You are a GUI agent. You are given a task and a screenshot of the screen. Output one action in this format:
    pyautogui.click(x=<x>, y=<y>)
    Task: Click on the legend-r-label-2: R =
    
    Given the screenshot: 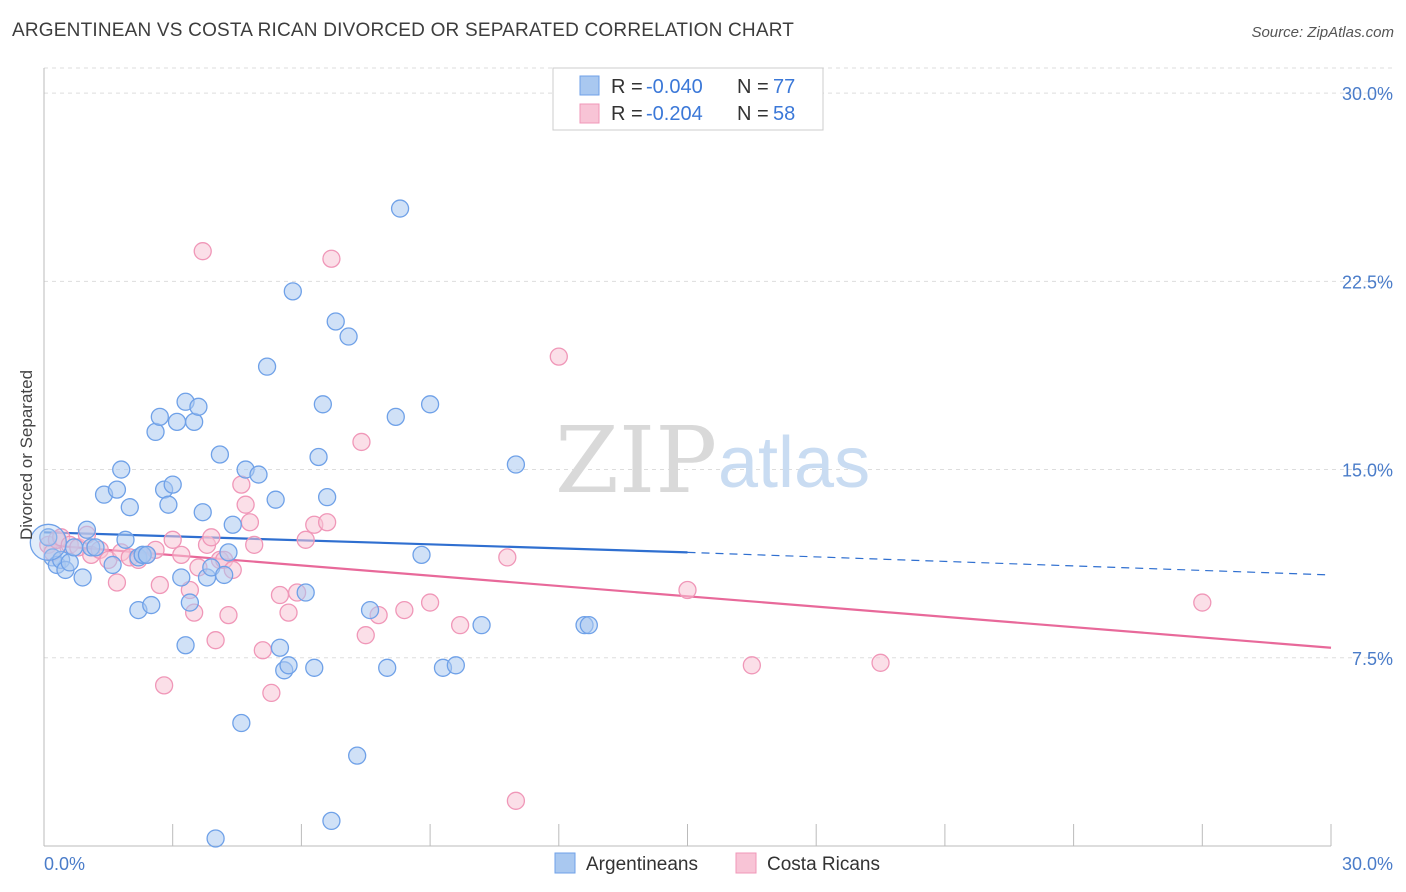 What is the action you would take?
    pyautogui.click(x=627, y=114)
    